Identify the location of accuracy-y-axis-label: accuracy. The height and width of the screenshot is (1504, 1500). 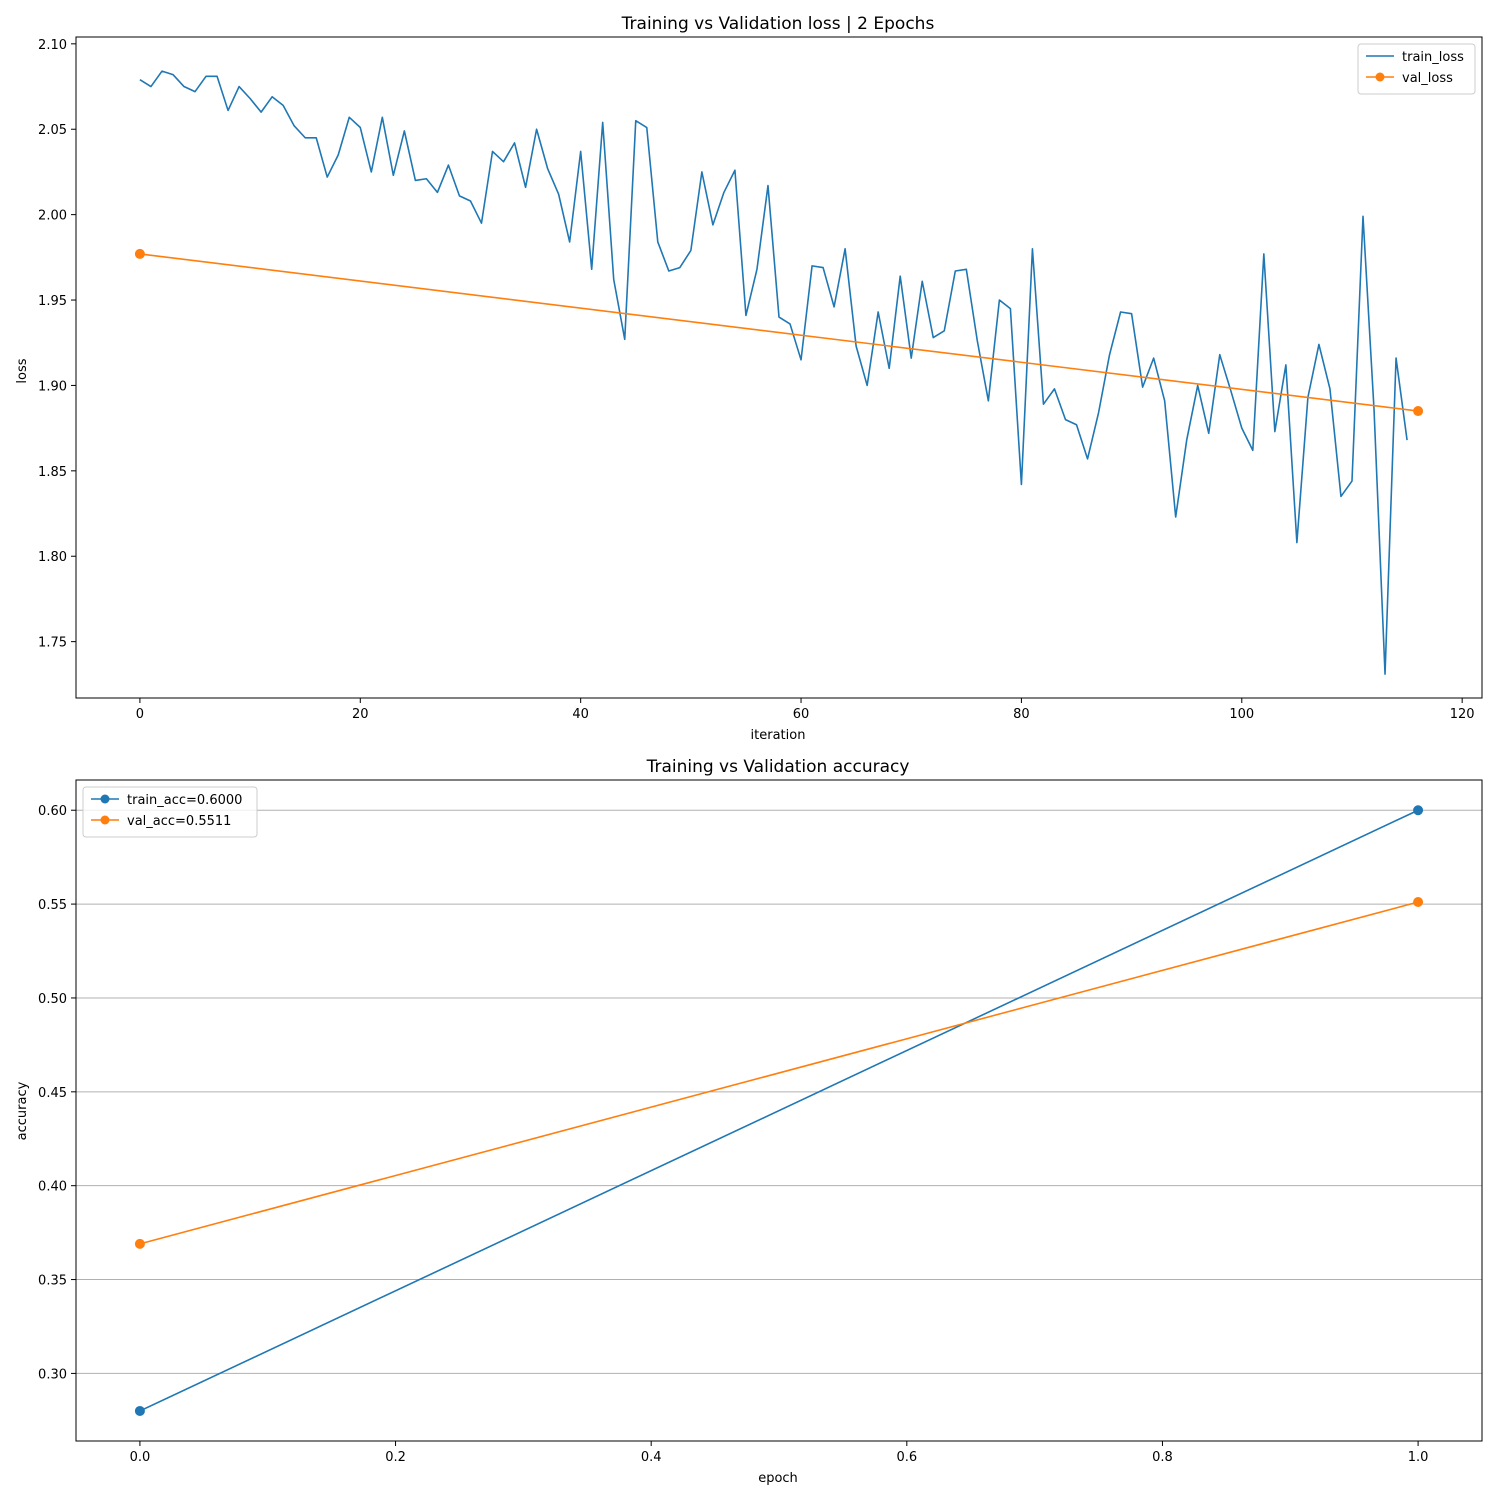
(22, 1110).